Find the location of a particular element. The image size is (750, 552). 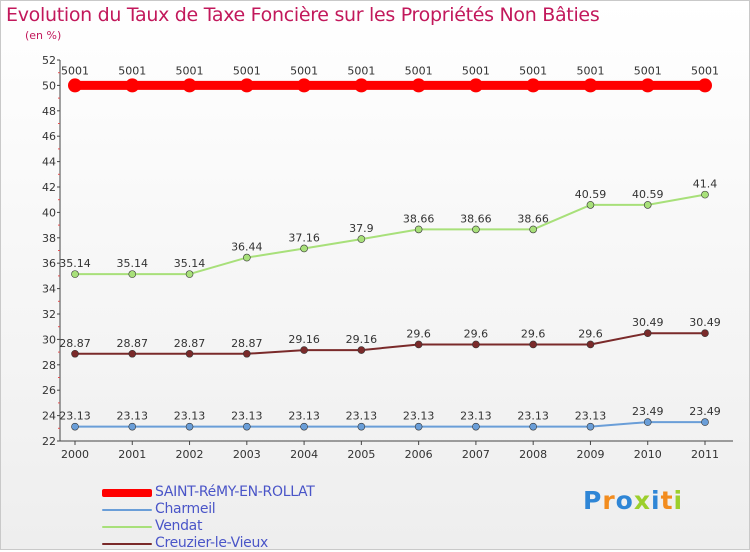

y-tick-label: 30 is located at coordinates (49, 339).